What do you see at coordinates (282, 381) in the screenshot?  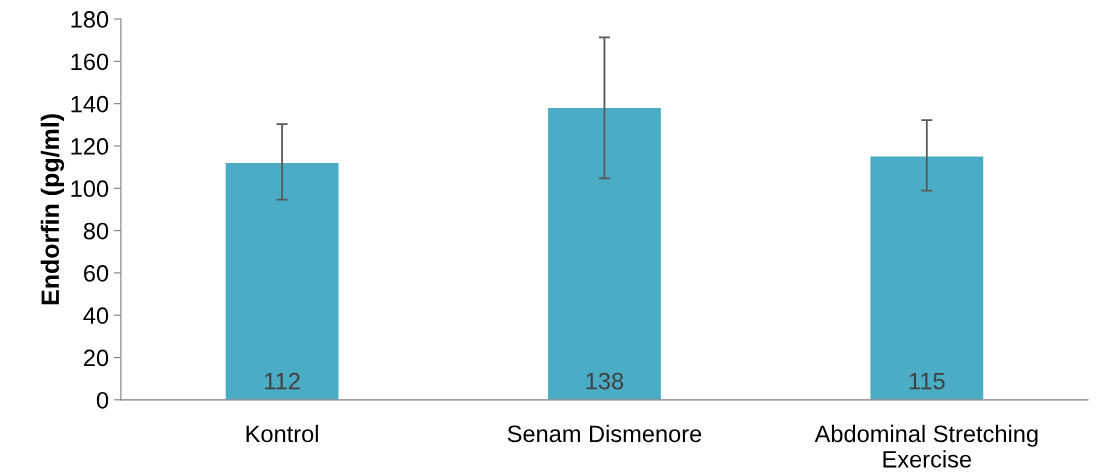 I see `data-label: 112` at bounding box center [282, 381].